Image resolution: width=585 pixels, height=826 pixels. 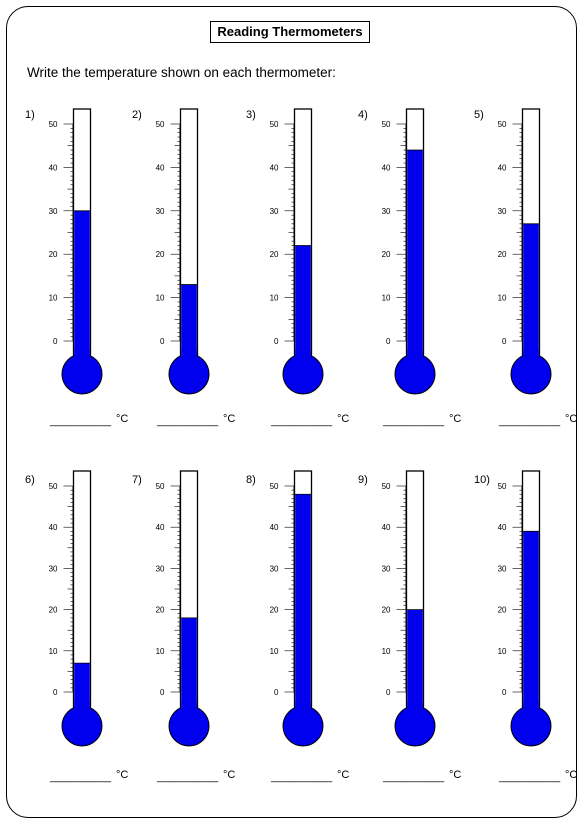 What do you see at coordinates (30, 480) in the screenshot?
I see `question-number: 6)` at bounding box center [30, 480].